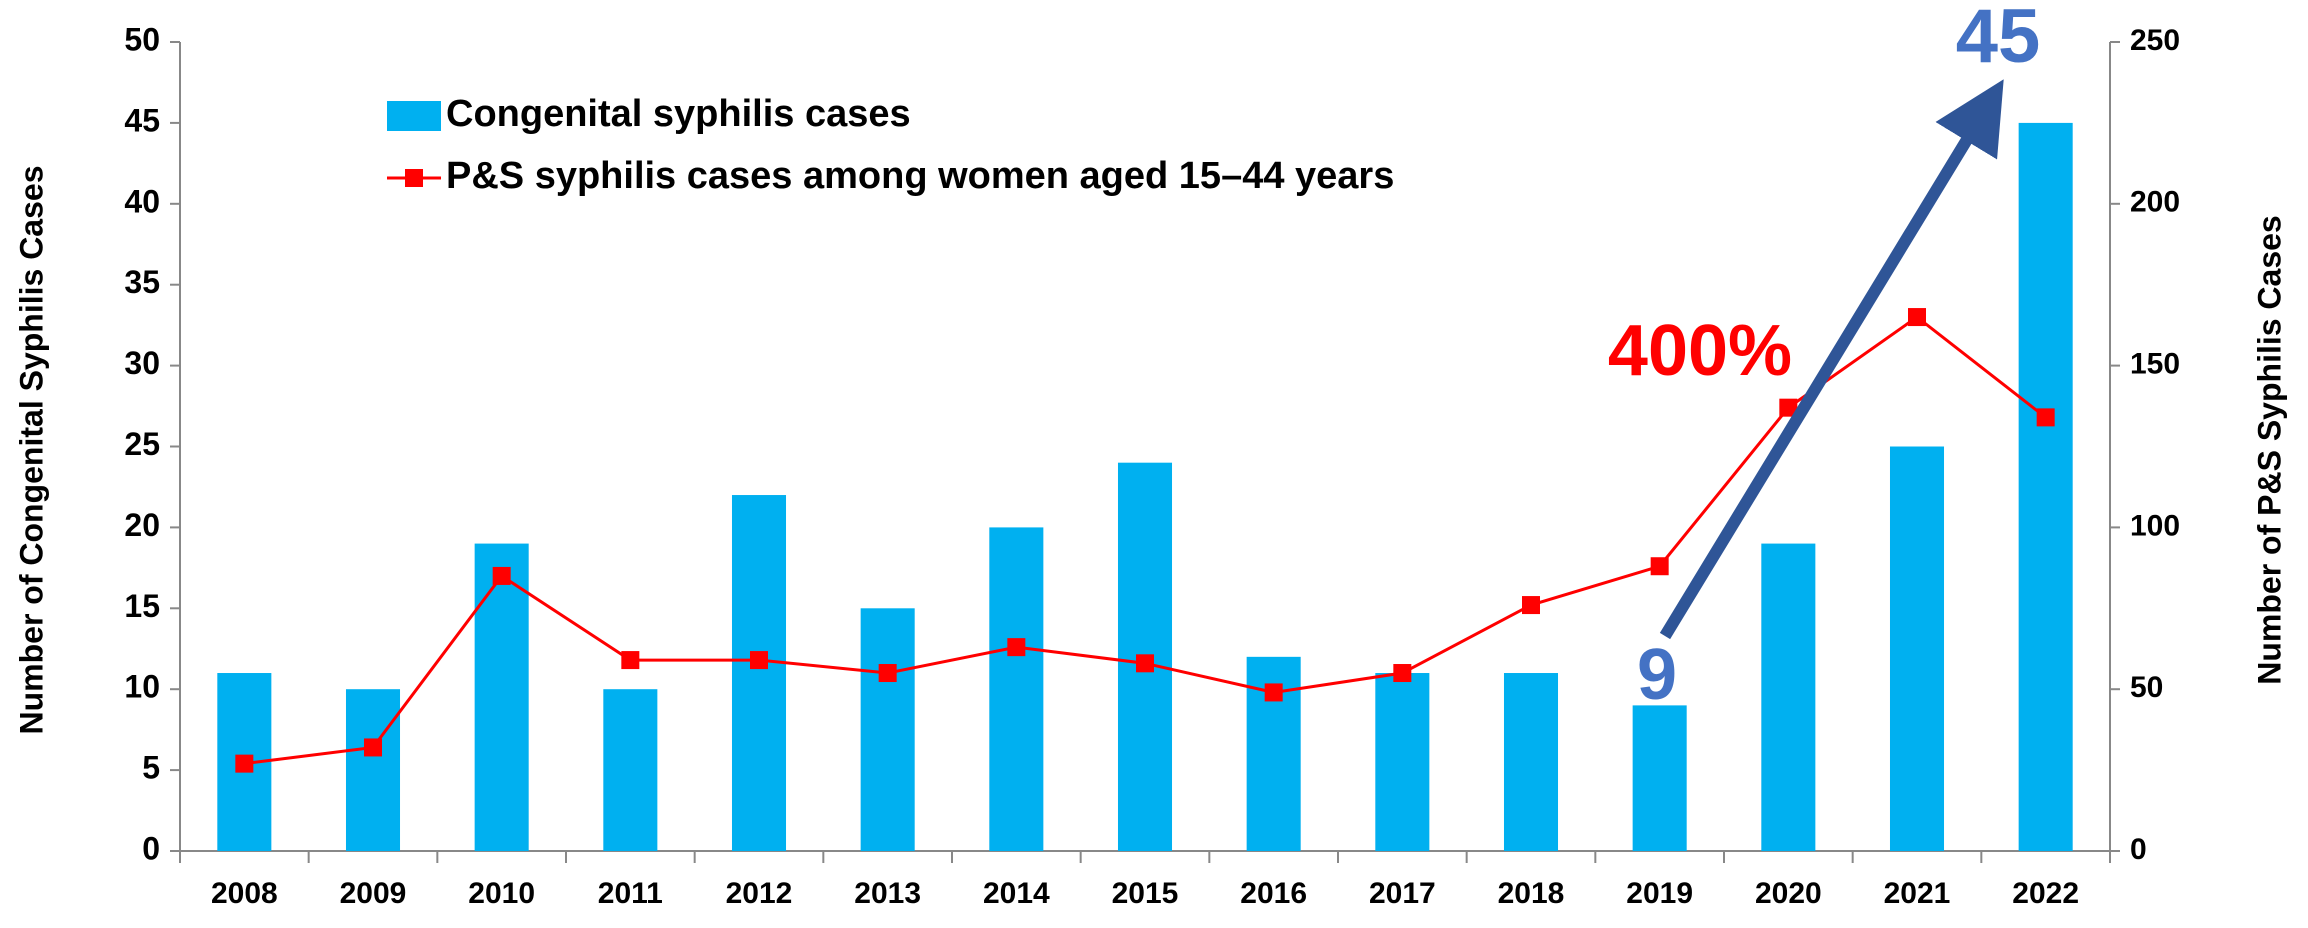 The image size is (2308, 928). What do you see at coordinates (1273, 893) in the screenshot?
I see `x-tick-label: 2016` at bounding box center [1273, 893].